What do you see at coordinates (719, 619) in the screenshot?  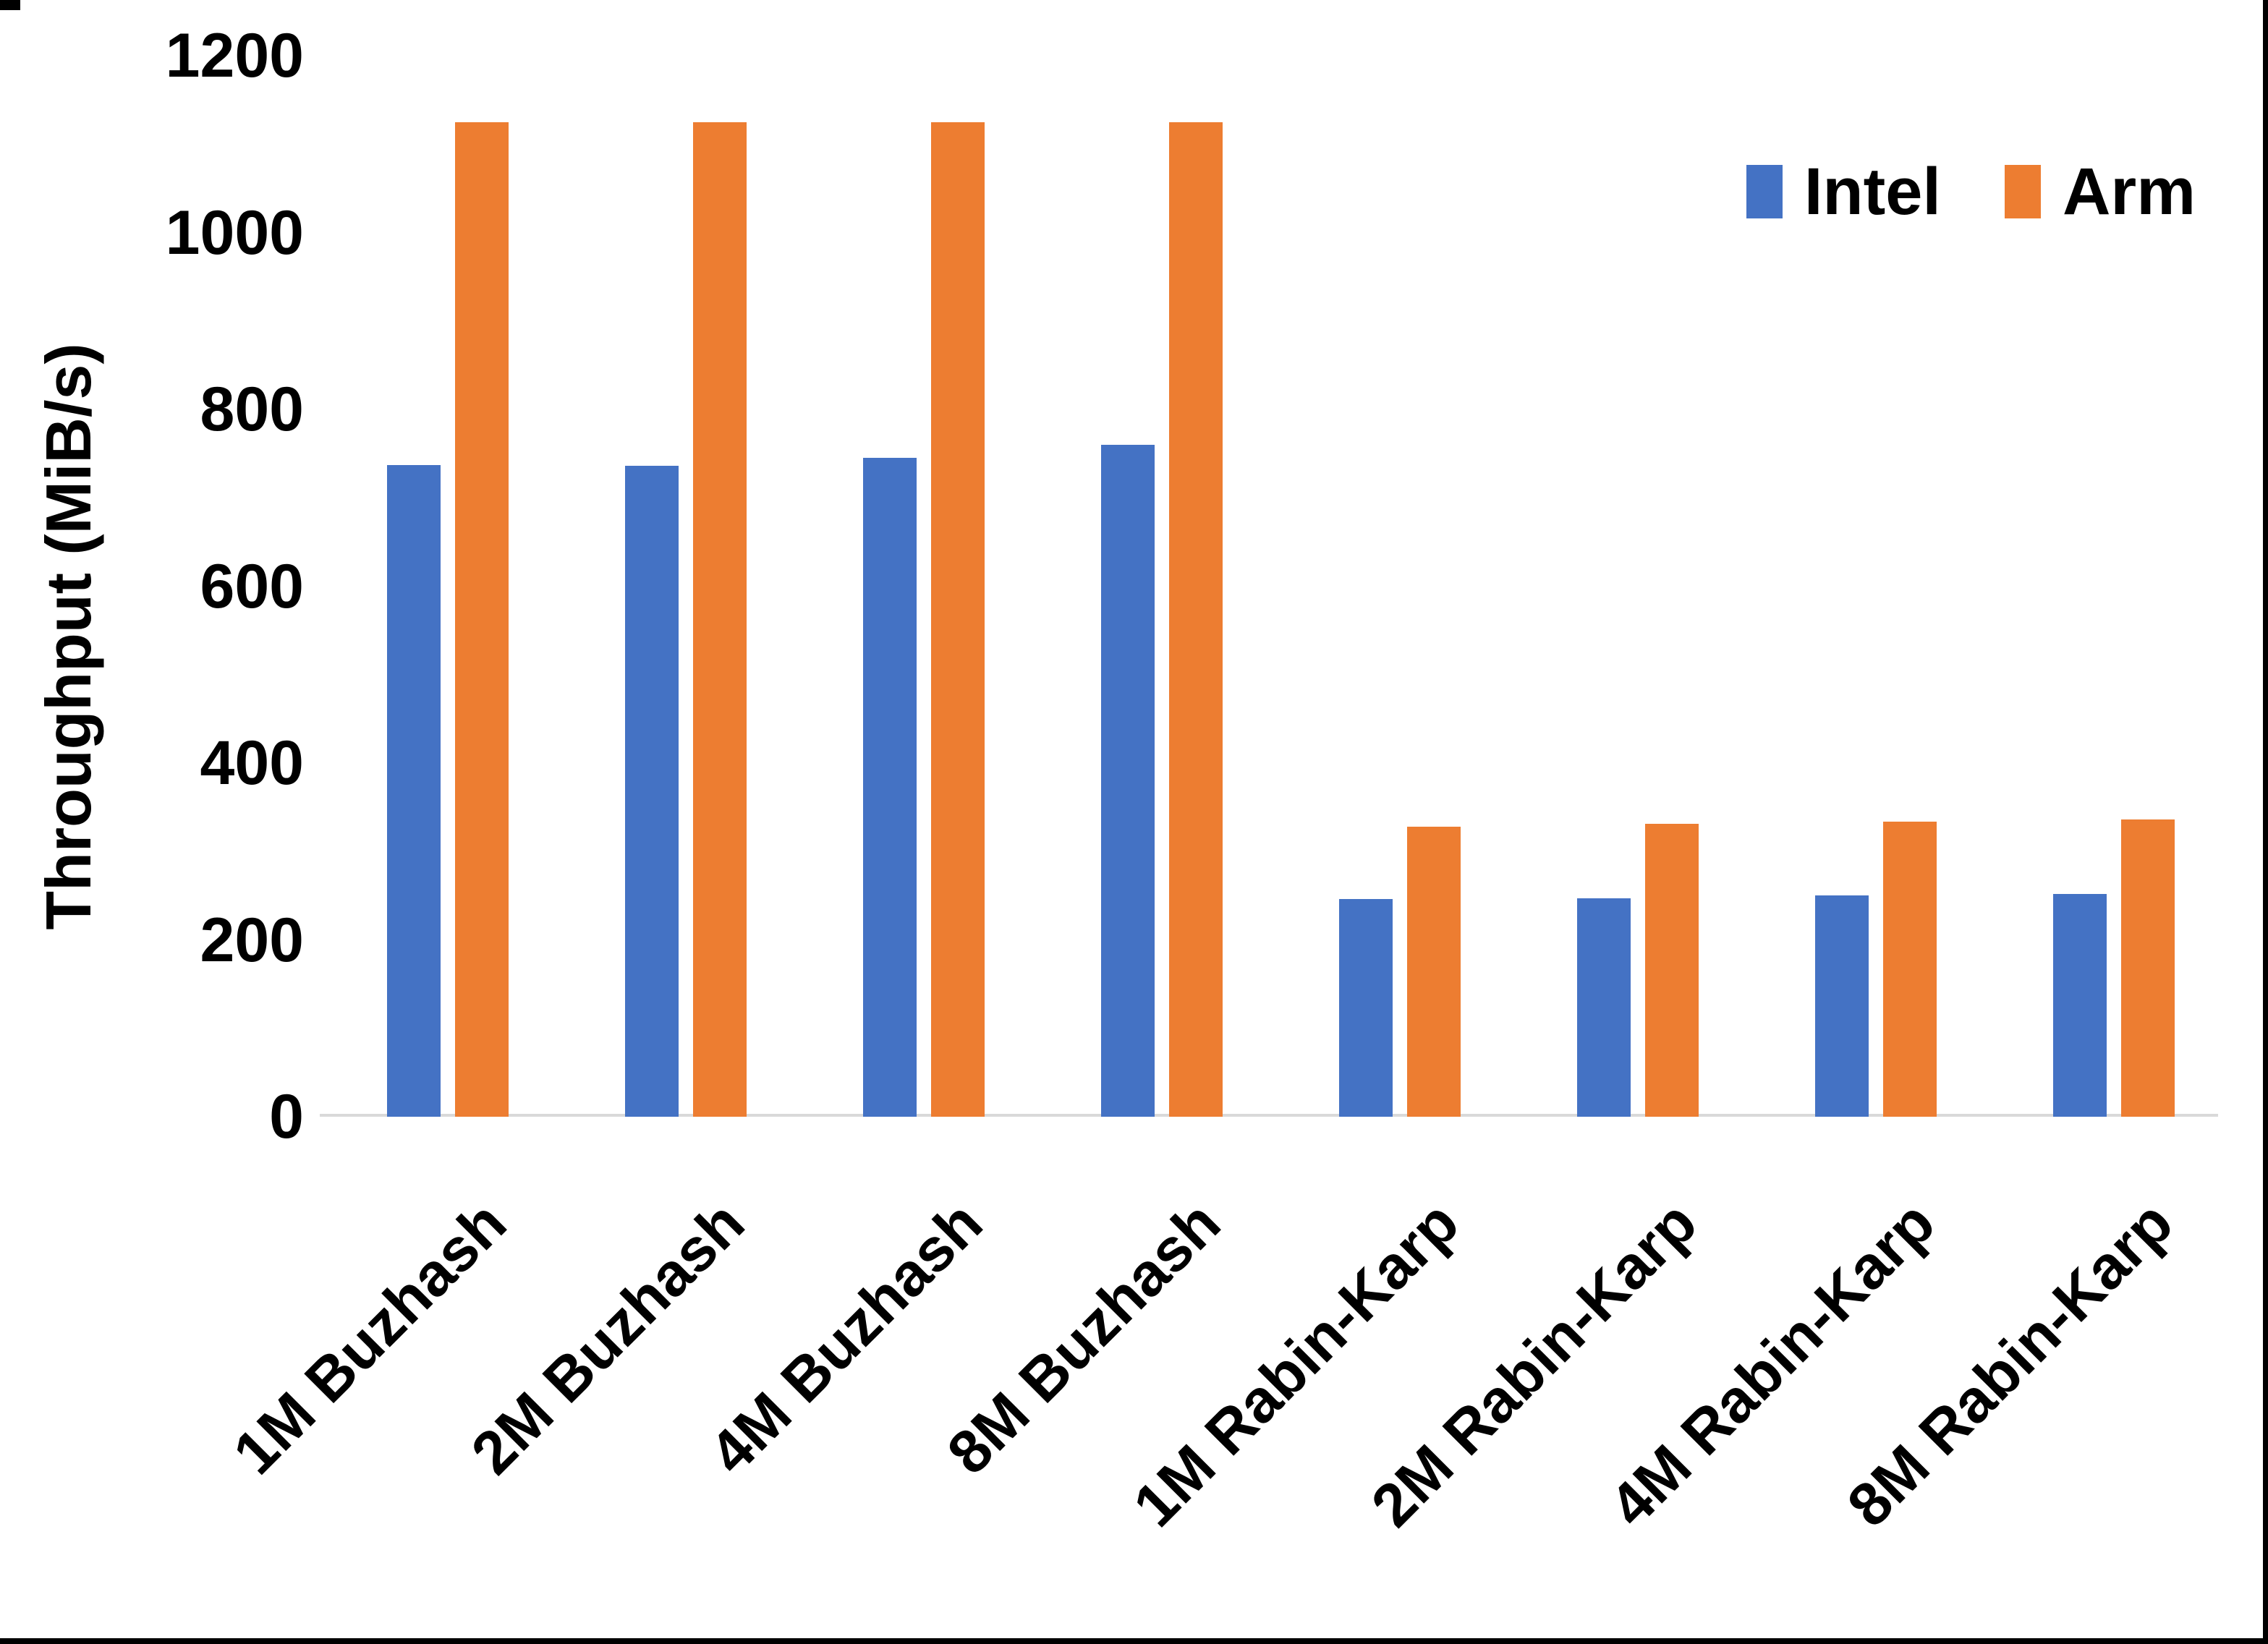 I see `bar-arm-2m-buzhash` at bounding box center [719, 619].